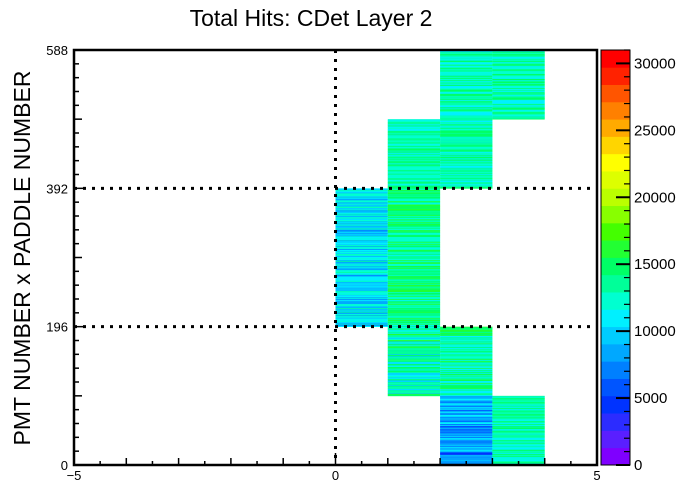 The image size is (677, 486). Describe the element at coordinates (615, 456) in the screenshot. I see `colorbar-segment` at that location.